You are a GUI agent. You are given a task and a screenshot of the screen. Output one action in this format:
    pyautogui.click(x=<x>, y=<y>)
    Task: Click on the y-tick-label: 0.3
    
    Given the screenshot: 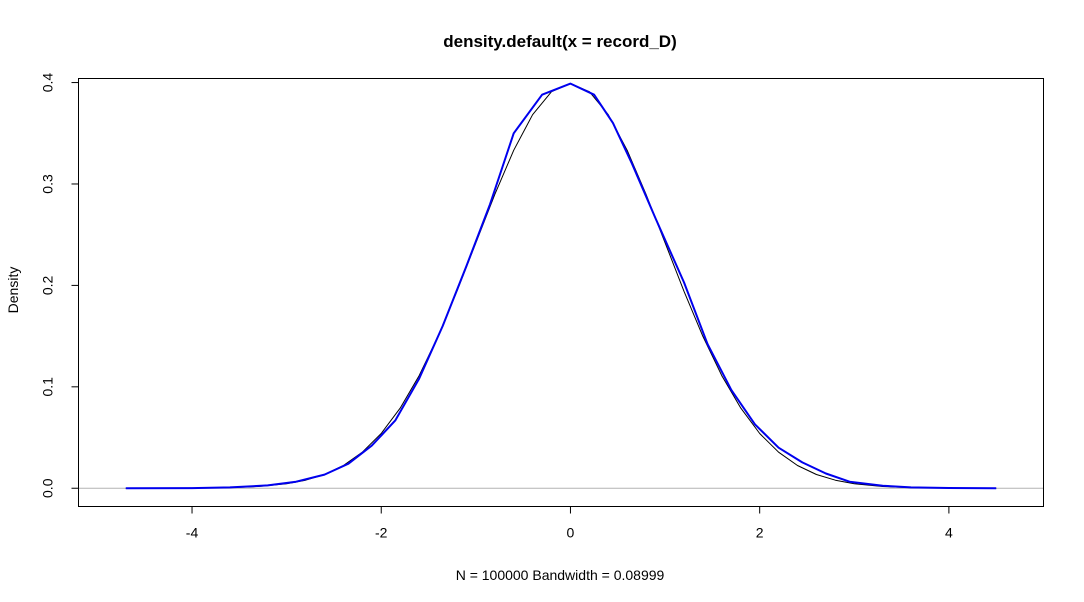 What is the action you would take?
    pyautogui.click(x=48, y=184)
    